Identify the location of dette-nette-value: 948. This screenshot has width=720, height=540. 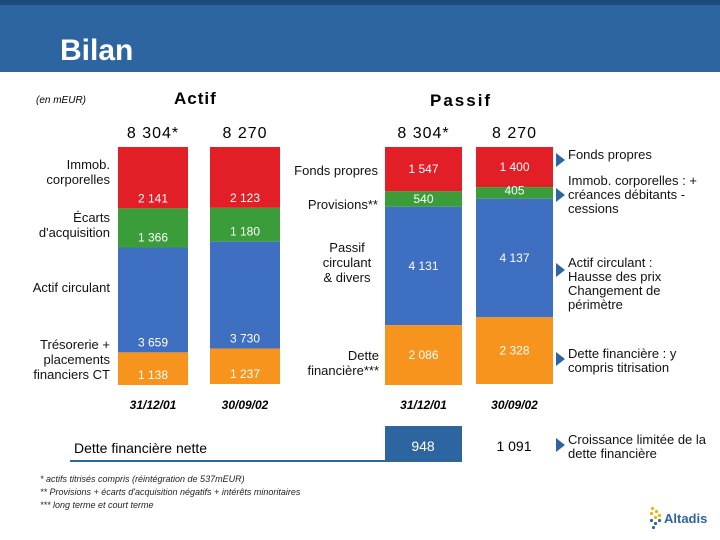
(423, 446).